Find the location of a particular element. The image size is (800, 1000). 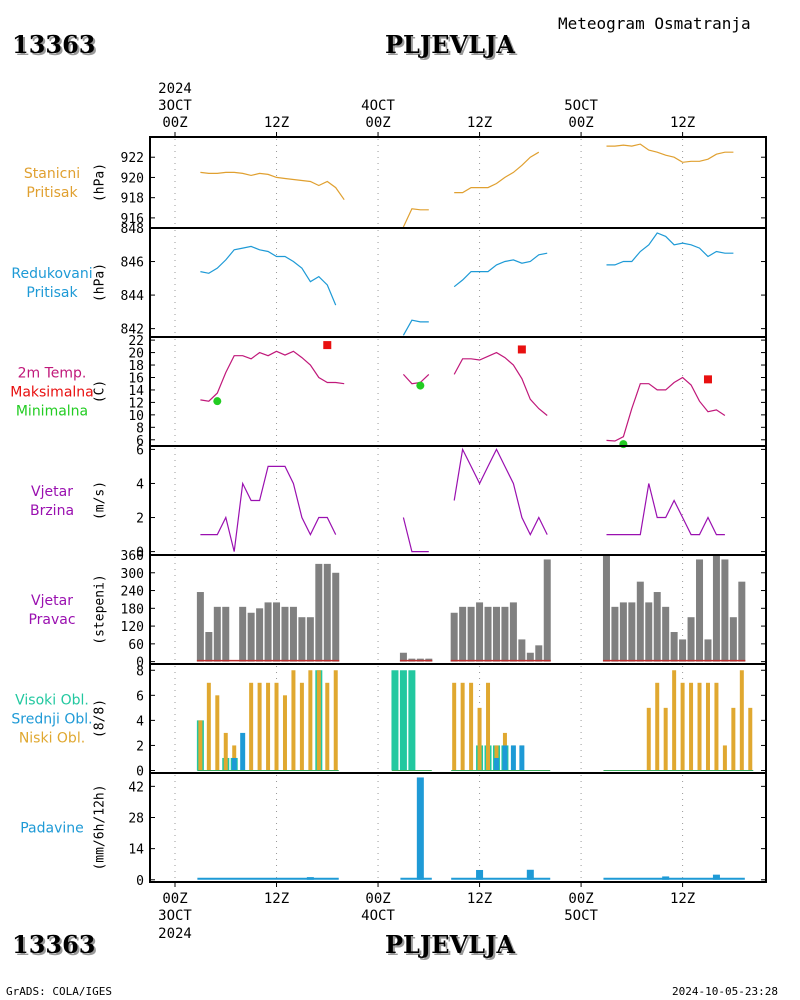

station-id-top: 13363 is located at coordinates (54, 44).